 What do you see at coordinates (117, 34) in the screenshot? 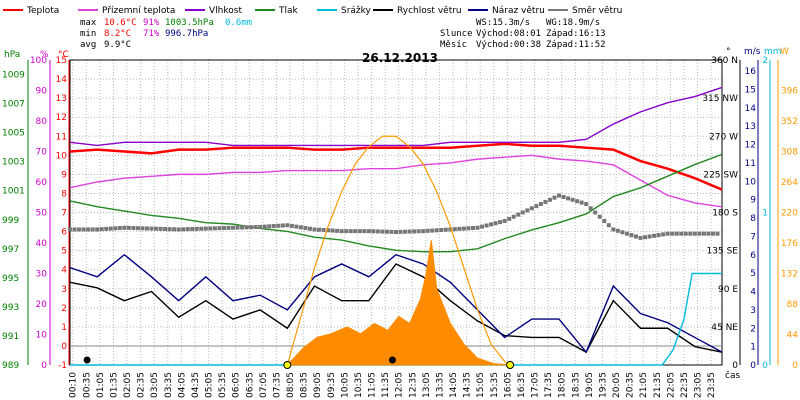
I see `stat-min-temp: 8.2°C` at bounding box center [117, 34].